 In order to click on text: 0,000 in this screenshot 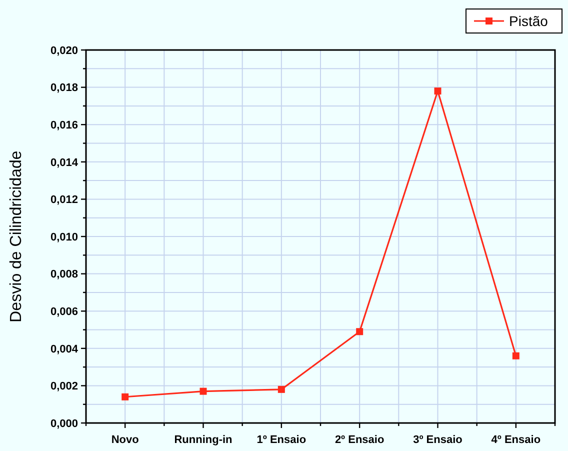, I will do `click(64, 424)`.